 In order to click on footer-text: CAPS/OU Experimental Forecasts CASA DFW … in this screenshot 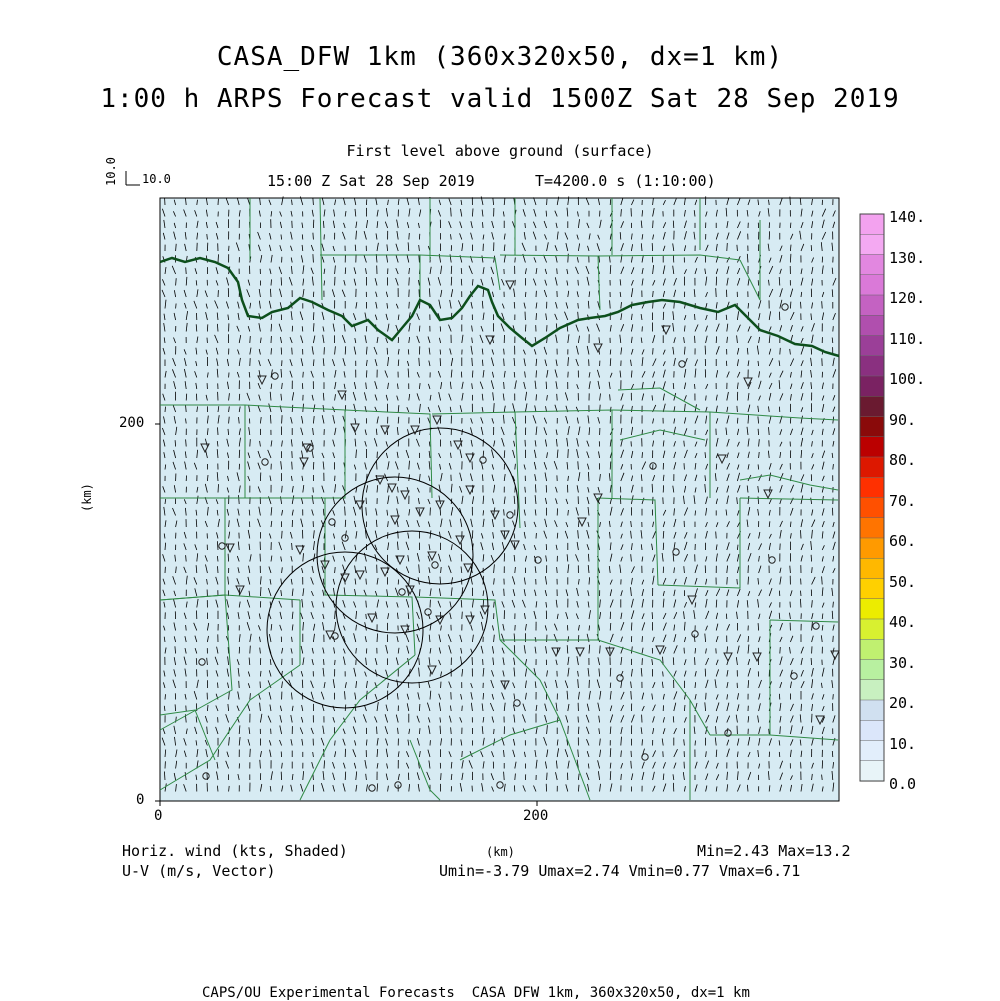, I will do `click(476, 993)`.